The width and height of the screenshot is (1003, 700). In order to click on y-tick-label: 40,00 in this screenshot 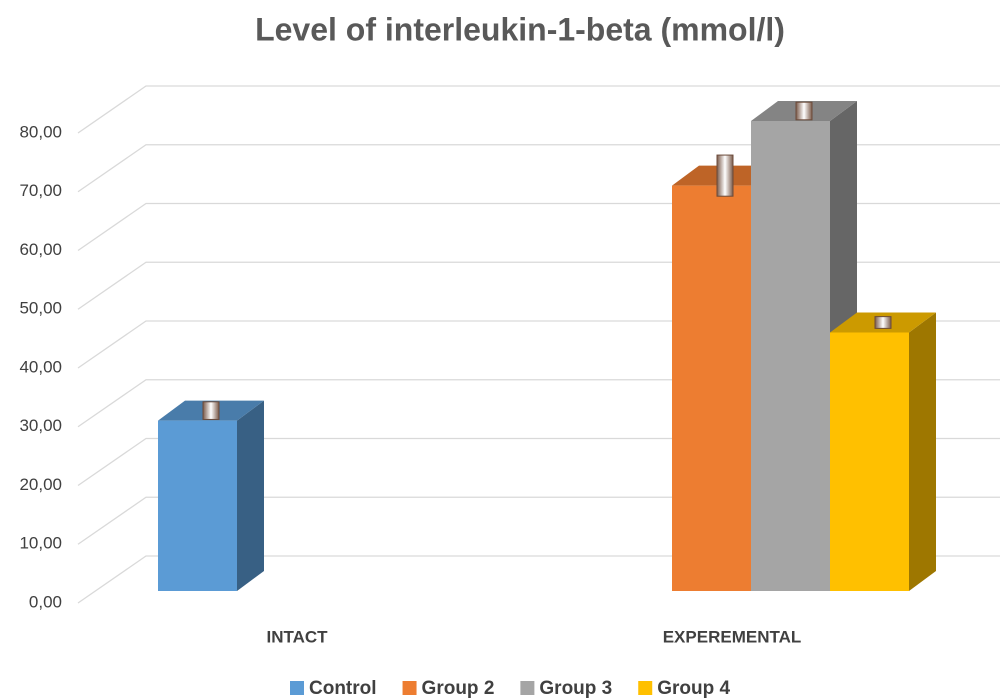, I will do `click(40, 366)`.